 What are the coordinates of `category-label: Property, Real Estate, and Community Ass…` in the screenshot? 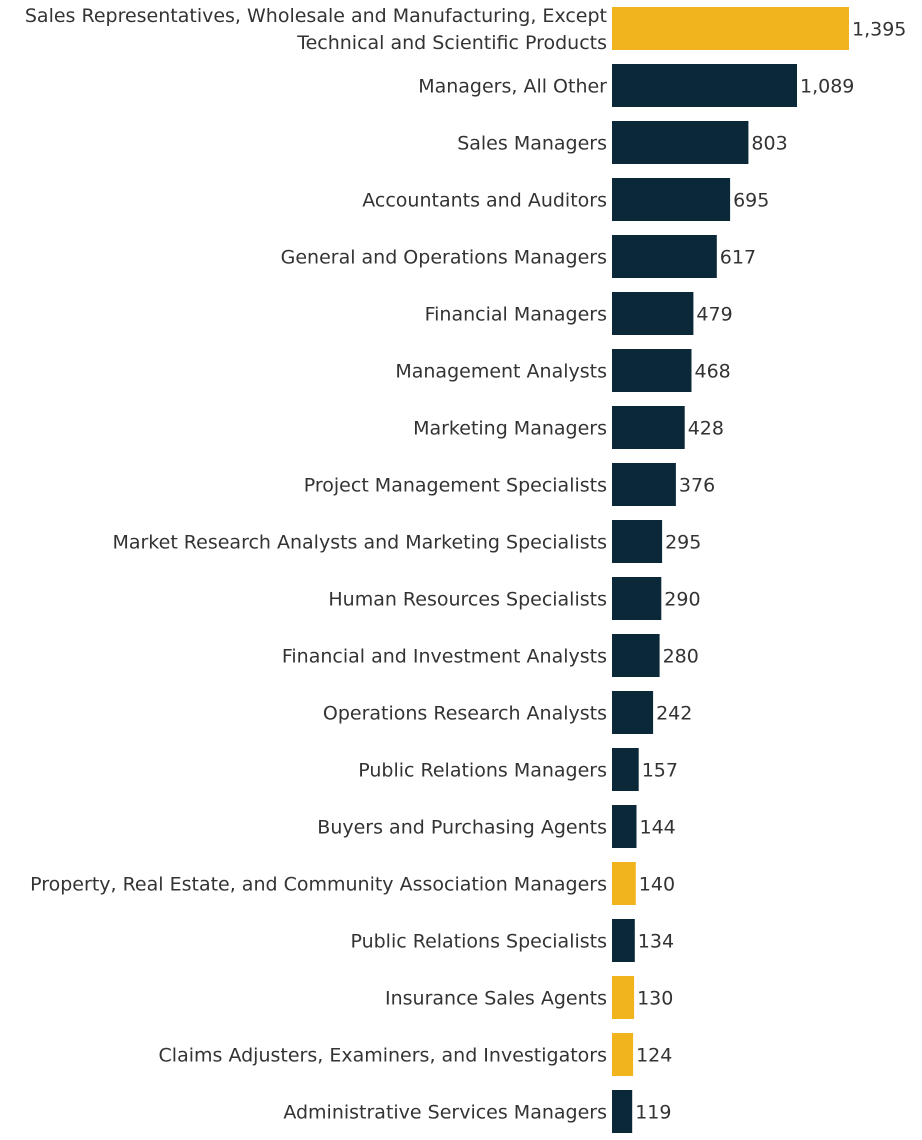 It's located at (318, 885).